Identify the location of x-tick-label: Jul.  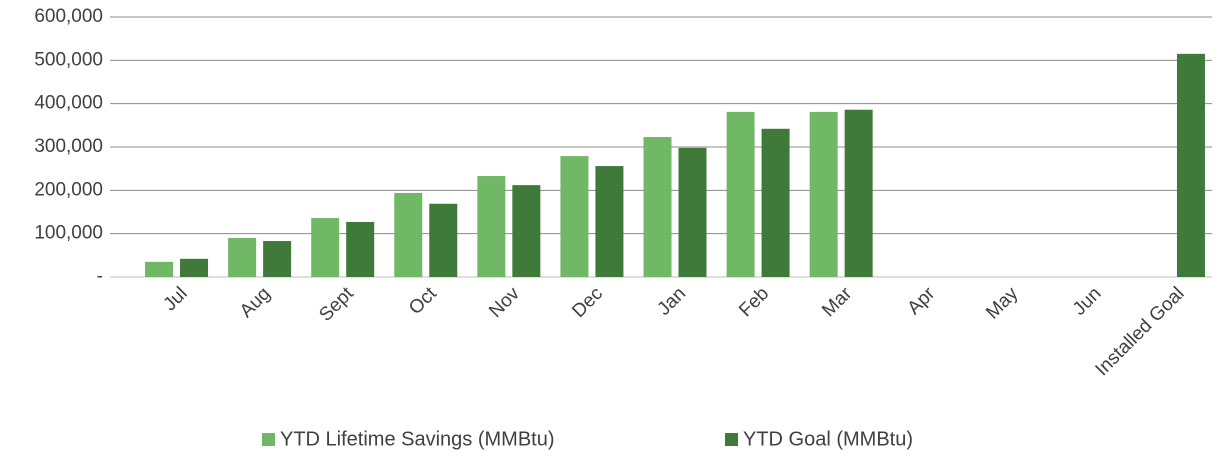
(176, 299).